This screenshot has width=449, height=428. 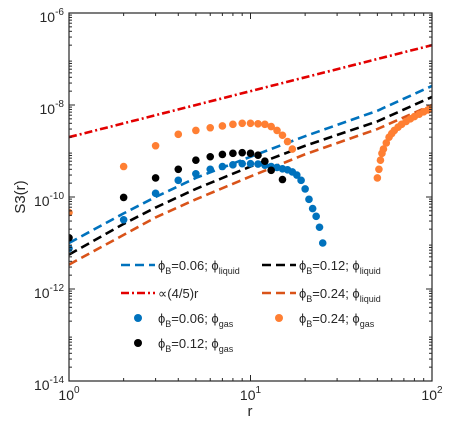 What do you see at coordinates (52, 16) in the screenshot?
I see `y-tick-label: 10⁻⁶` at bounding box center [52, 16].